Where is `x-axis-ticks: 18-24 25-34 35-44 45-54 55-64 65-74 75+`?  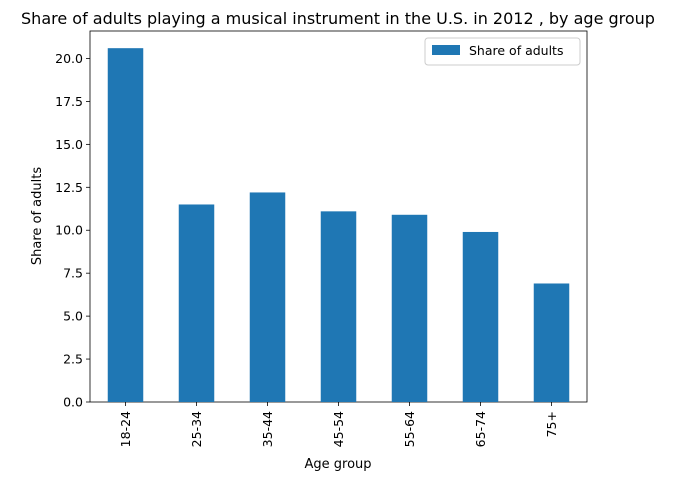 x-axis-ticks: 18-24 25-34 35-44 45-54 55-64 65-74 75+ is located at coordinates (338, 424).